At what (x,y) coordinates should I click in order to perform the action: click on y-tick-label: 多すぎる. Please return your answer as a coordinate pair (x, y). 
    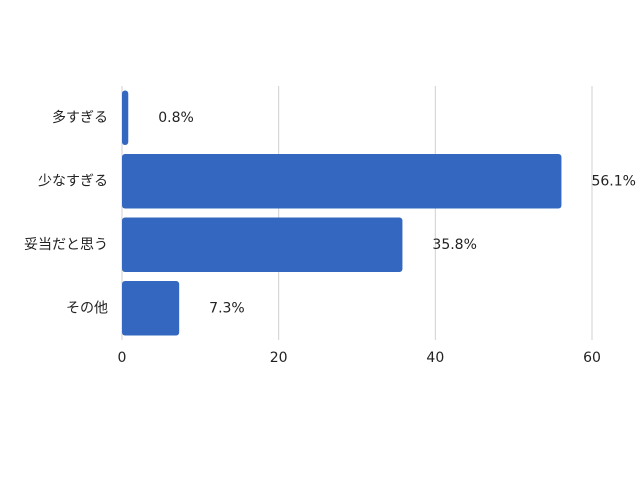
    Looking at the image, I should click on (80, 117).